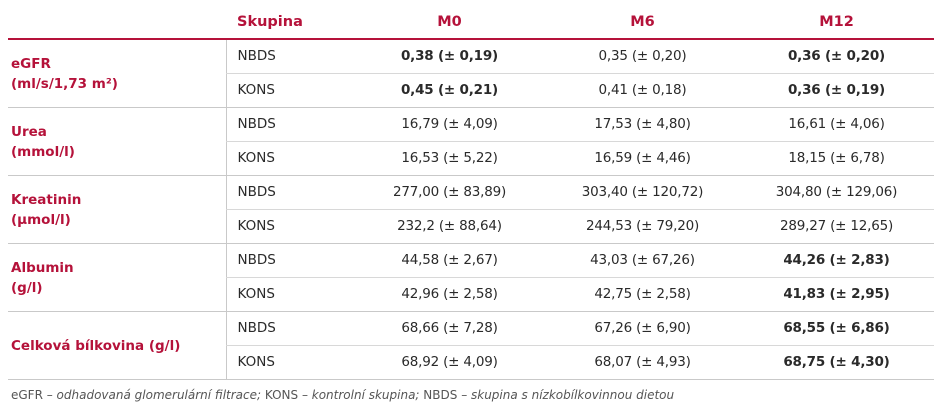  What do you see at coordinates (642, 192) in the screenshot?
I see `value-m6: 303,40 (± 120,72)` at bounding box center [642, 192].